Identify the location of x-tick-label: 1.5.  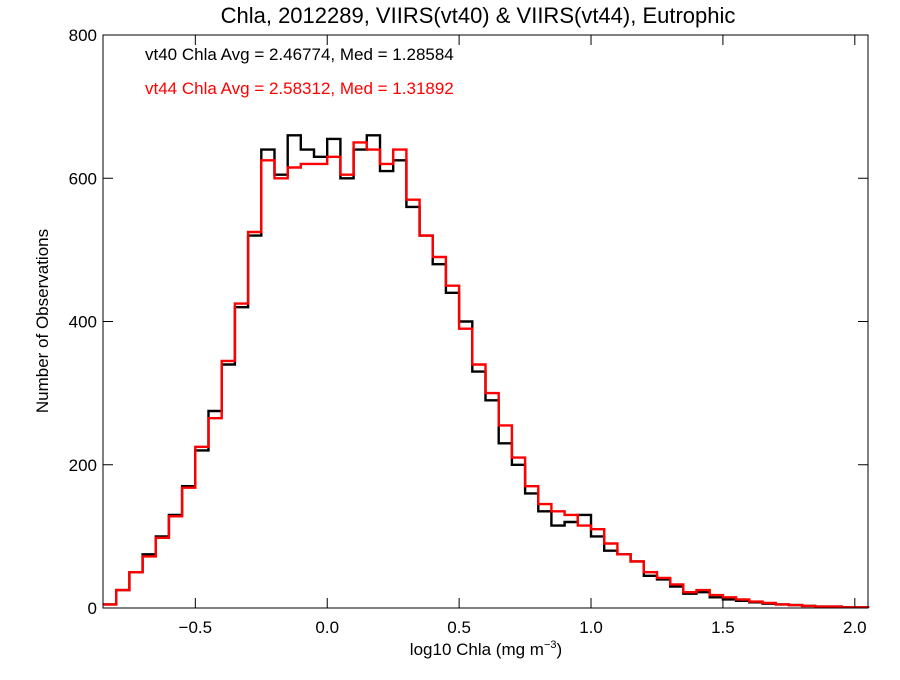
(723, 627).